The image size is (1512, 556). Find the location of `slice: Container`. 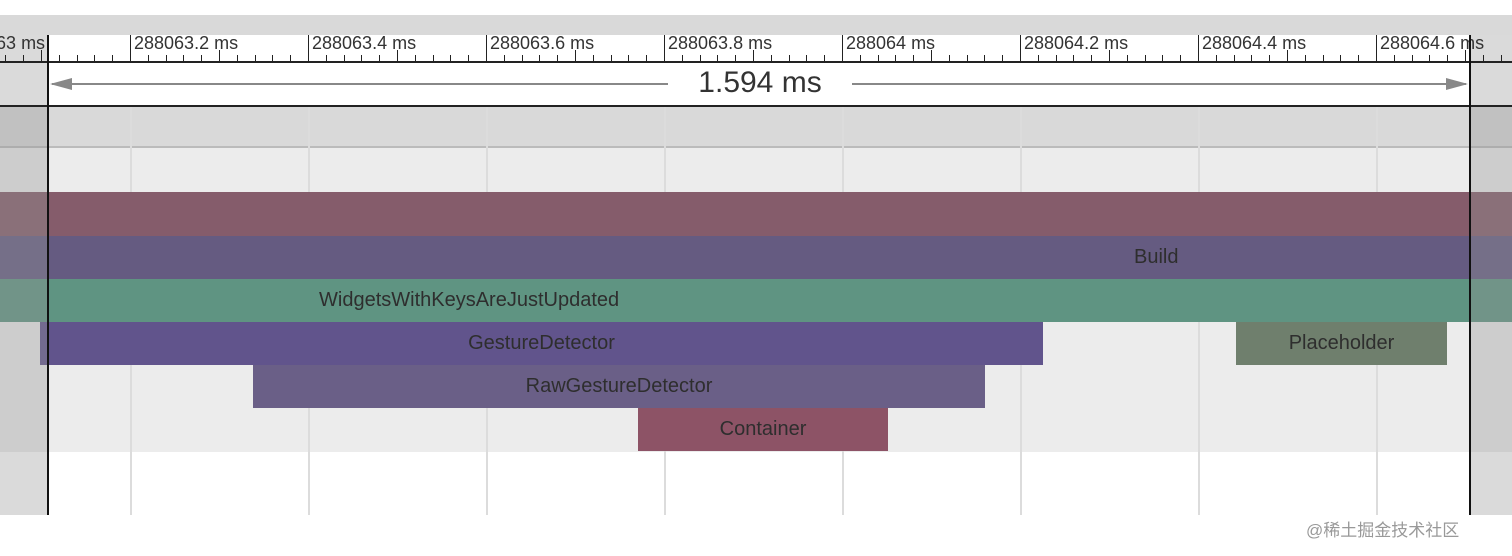

slice: Container is located at coordinates (763, 429).